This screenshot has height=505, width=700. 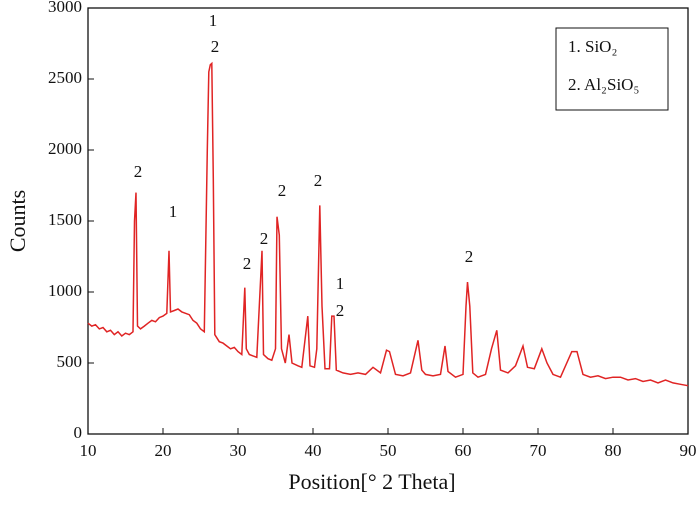 What do you see at coordinates (538, 450) in the screenshot?
I see `x-tick-label: 70` at bounding box center [538, 450].